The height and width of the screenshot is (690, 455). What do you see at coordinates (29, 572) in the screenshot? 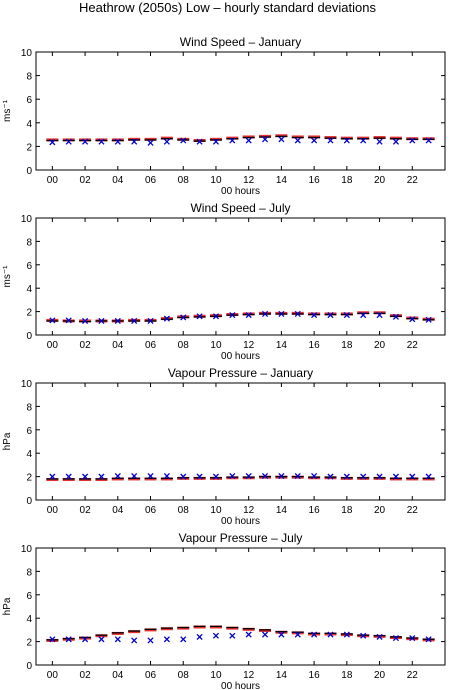
I see `y-tick-label: 8` at bounding box center [29, 572].